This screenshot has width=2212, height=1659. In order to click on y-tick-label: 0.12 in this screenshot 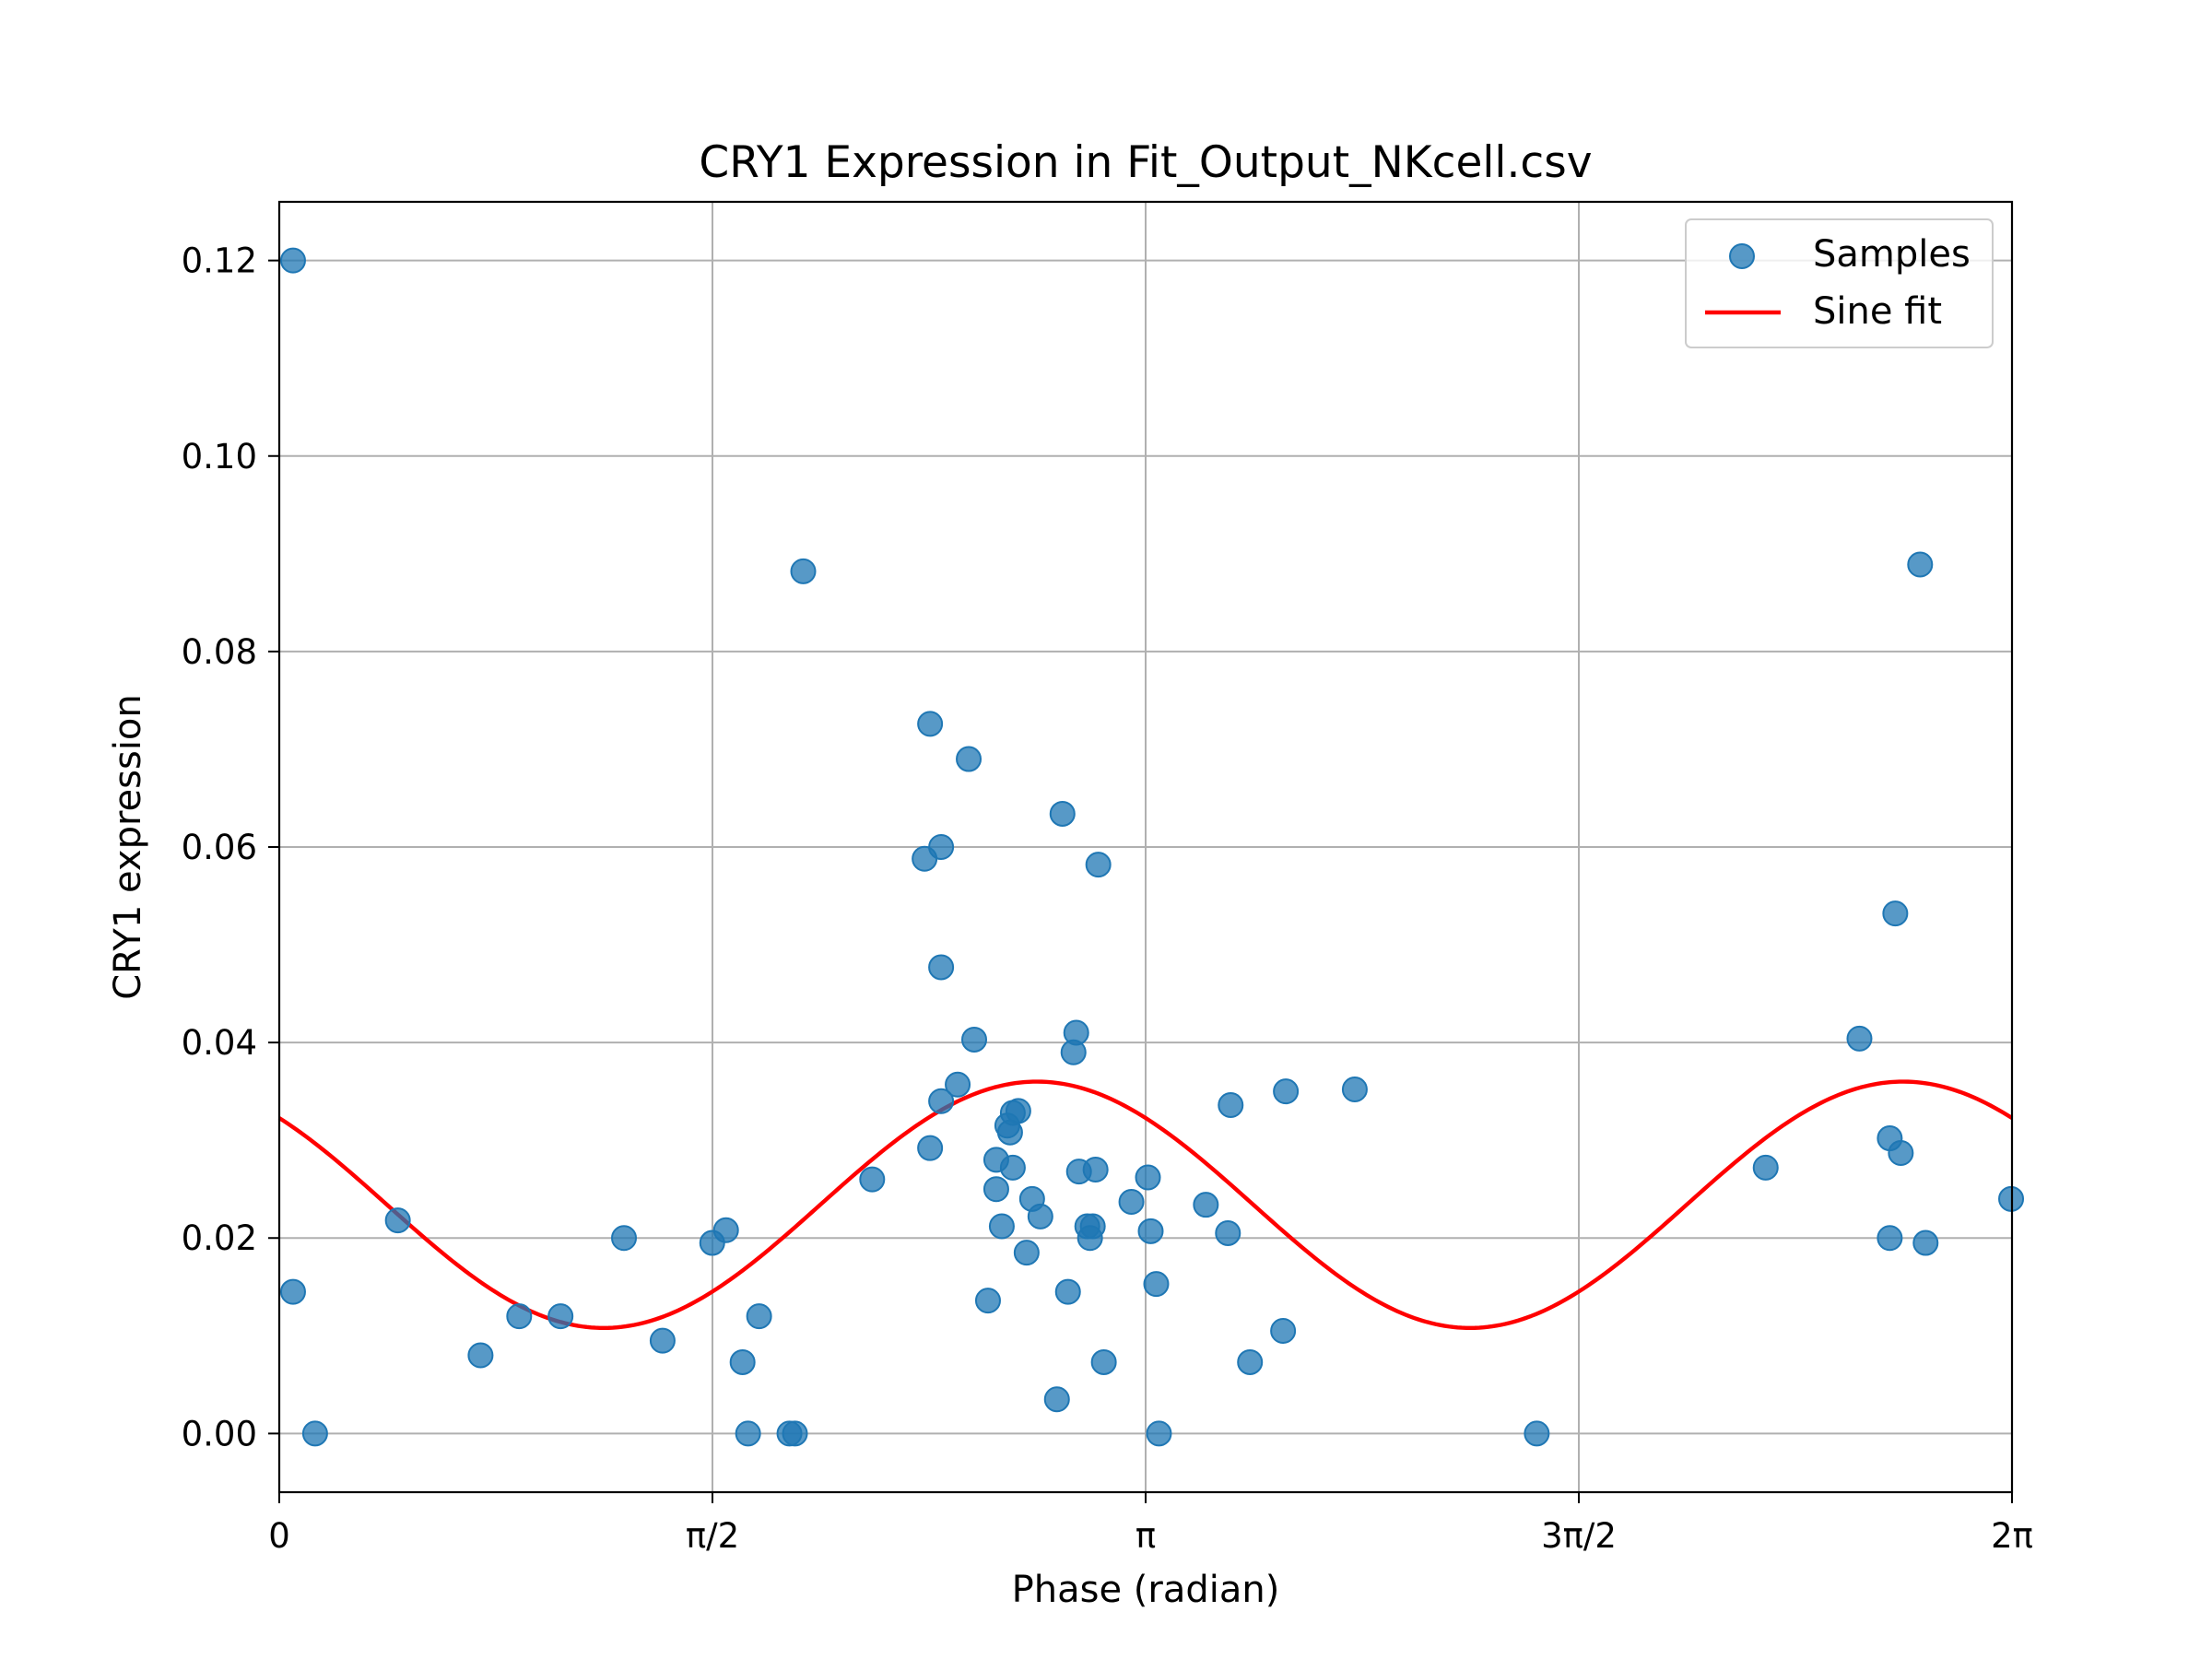, I will do `click(219, 261)`.